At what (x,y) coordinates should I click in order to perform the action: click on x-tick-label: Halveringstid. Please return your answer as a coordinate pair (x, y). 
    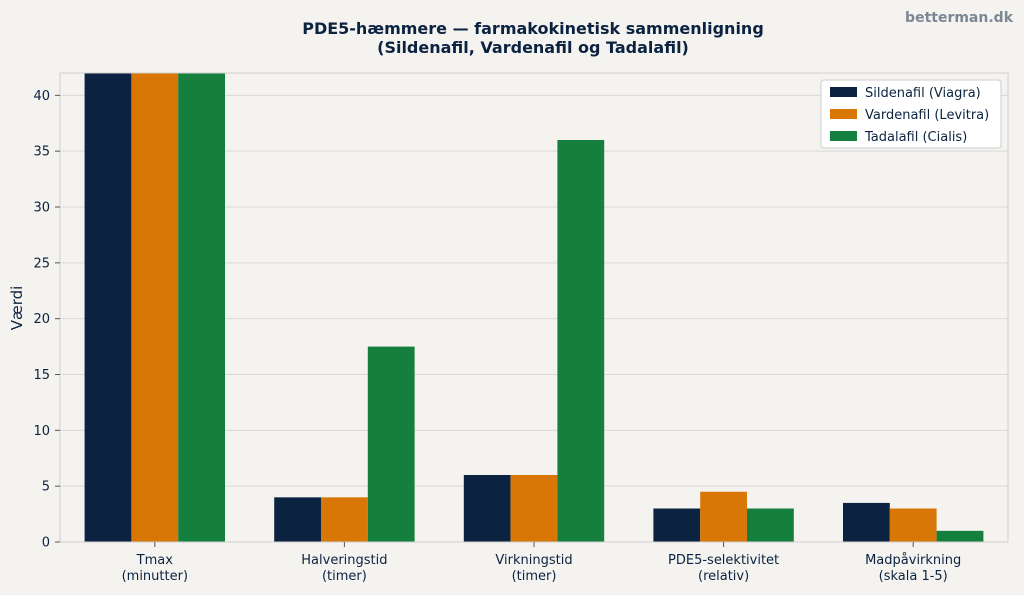
    Looking at the image, I should click on (344, 560).